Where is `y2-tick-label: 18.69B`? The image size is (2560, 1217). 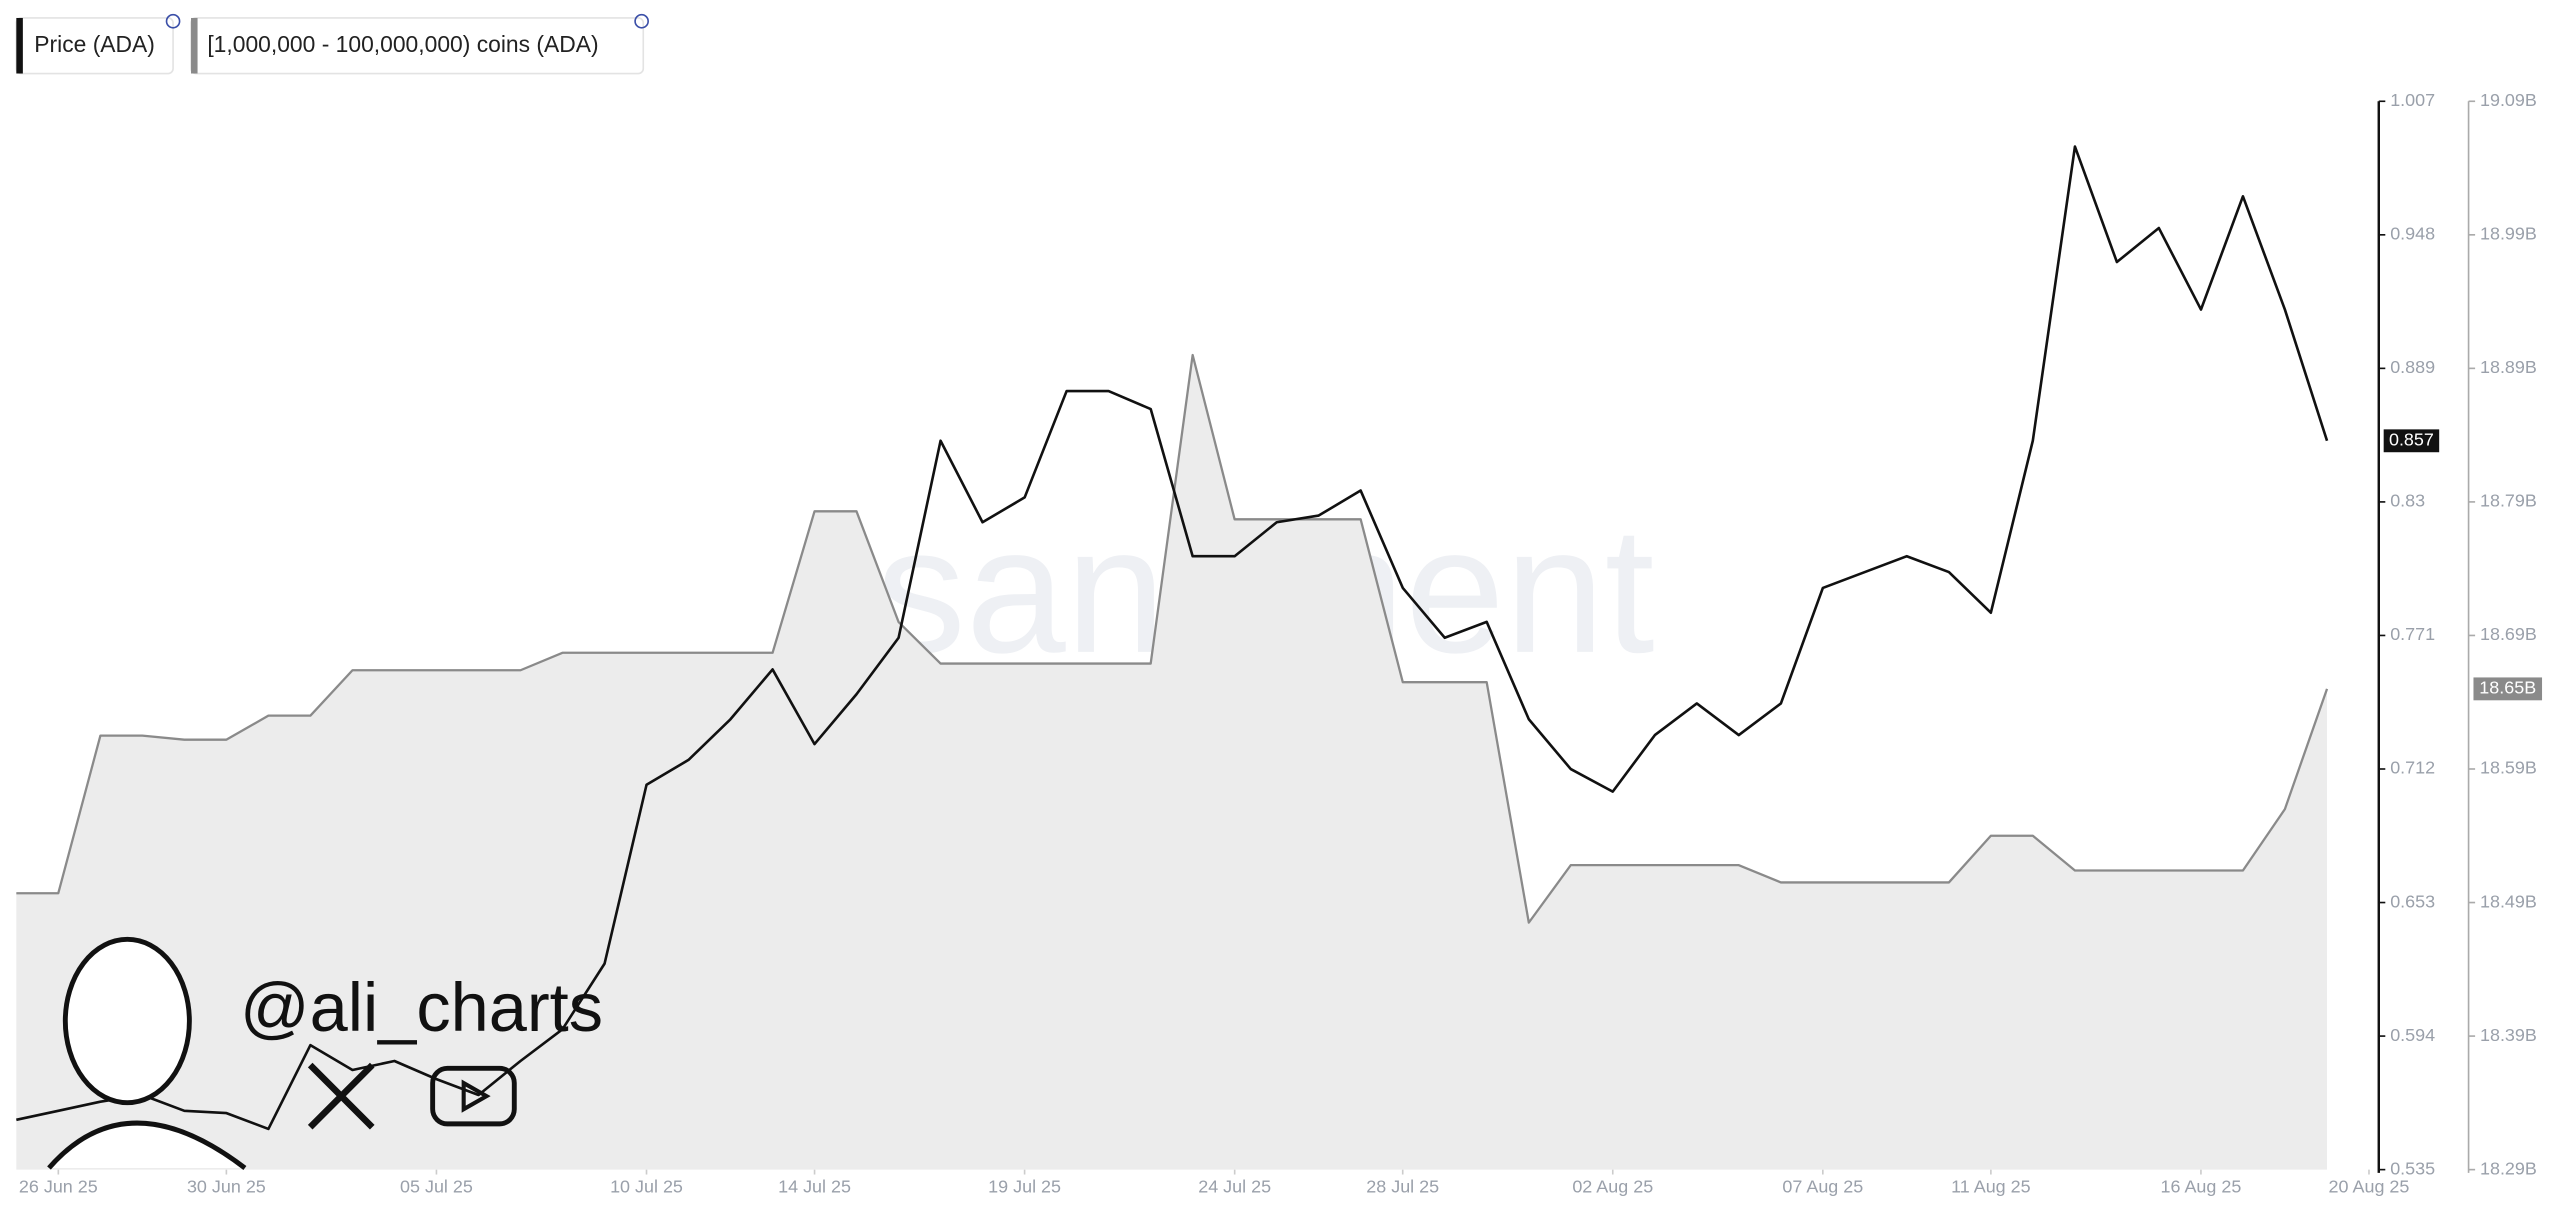
y2-tick-label: 18.69B is located at coordinates (2508, 634).